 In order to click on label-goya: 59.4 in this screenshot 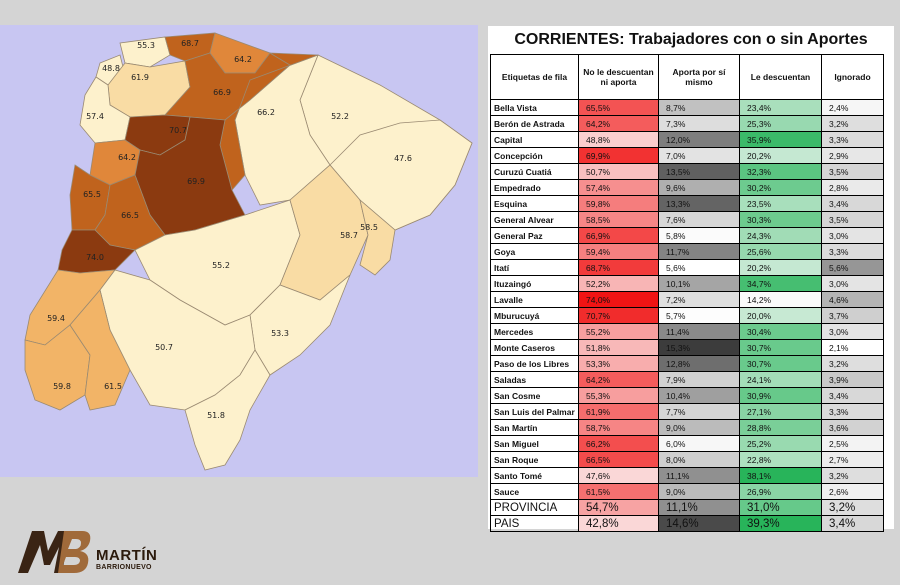, I will do `click(56, 318)`.